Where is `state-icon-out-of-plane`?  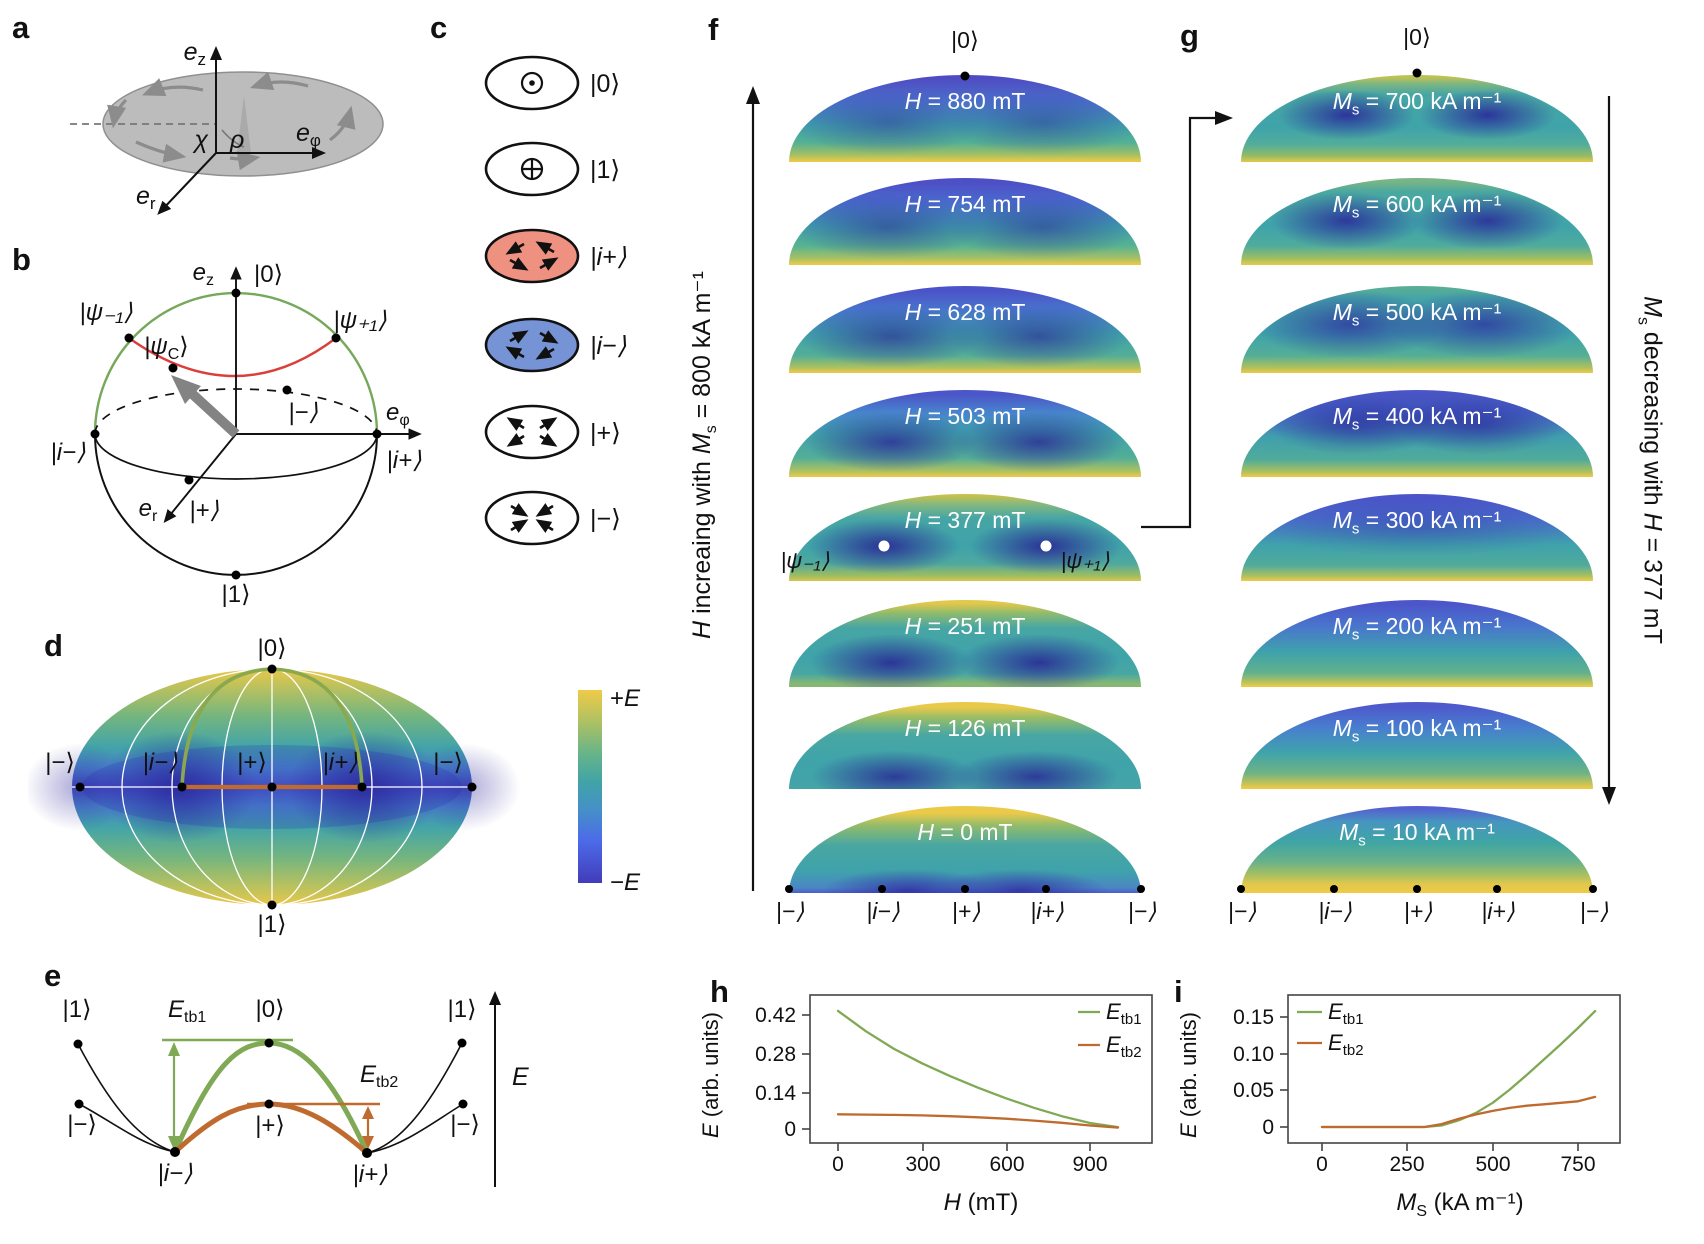 state-icon-out-of-plane is located at coordinates (532, 83).